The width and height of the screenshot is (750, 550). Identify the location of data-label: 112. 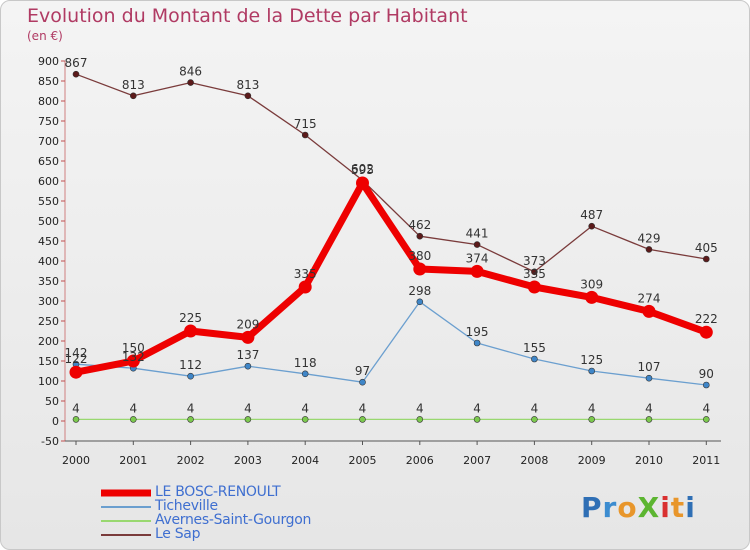
(190, 365).